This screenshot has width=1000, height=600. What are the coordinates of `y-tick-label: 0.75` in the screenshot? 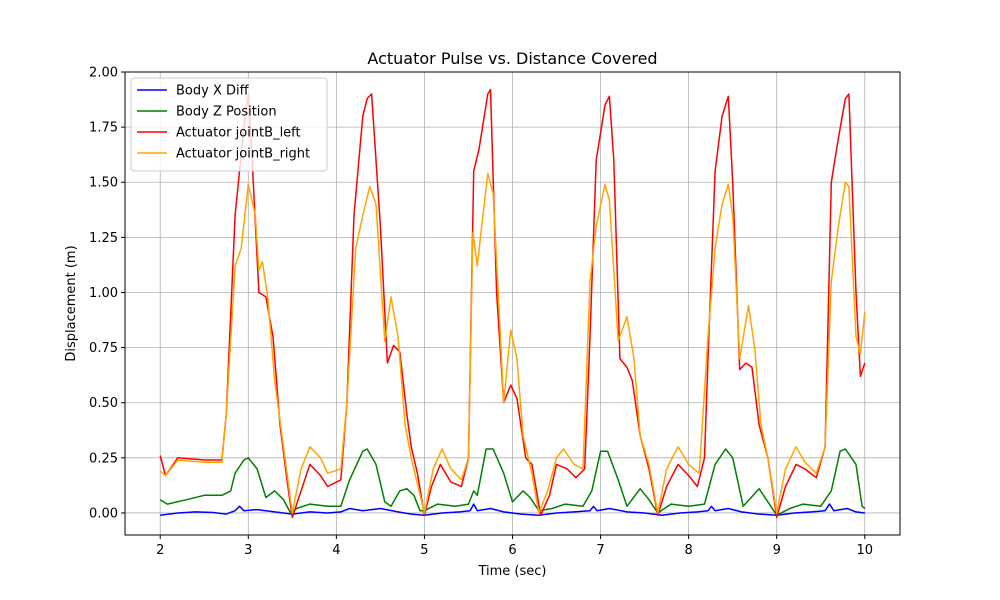 It's located at (103, 348).